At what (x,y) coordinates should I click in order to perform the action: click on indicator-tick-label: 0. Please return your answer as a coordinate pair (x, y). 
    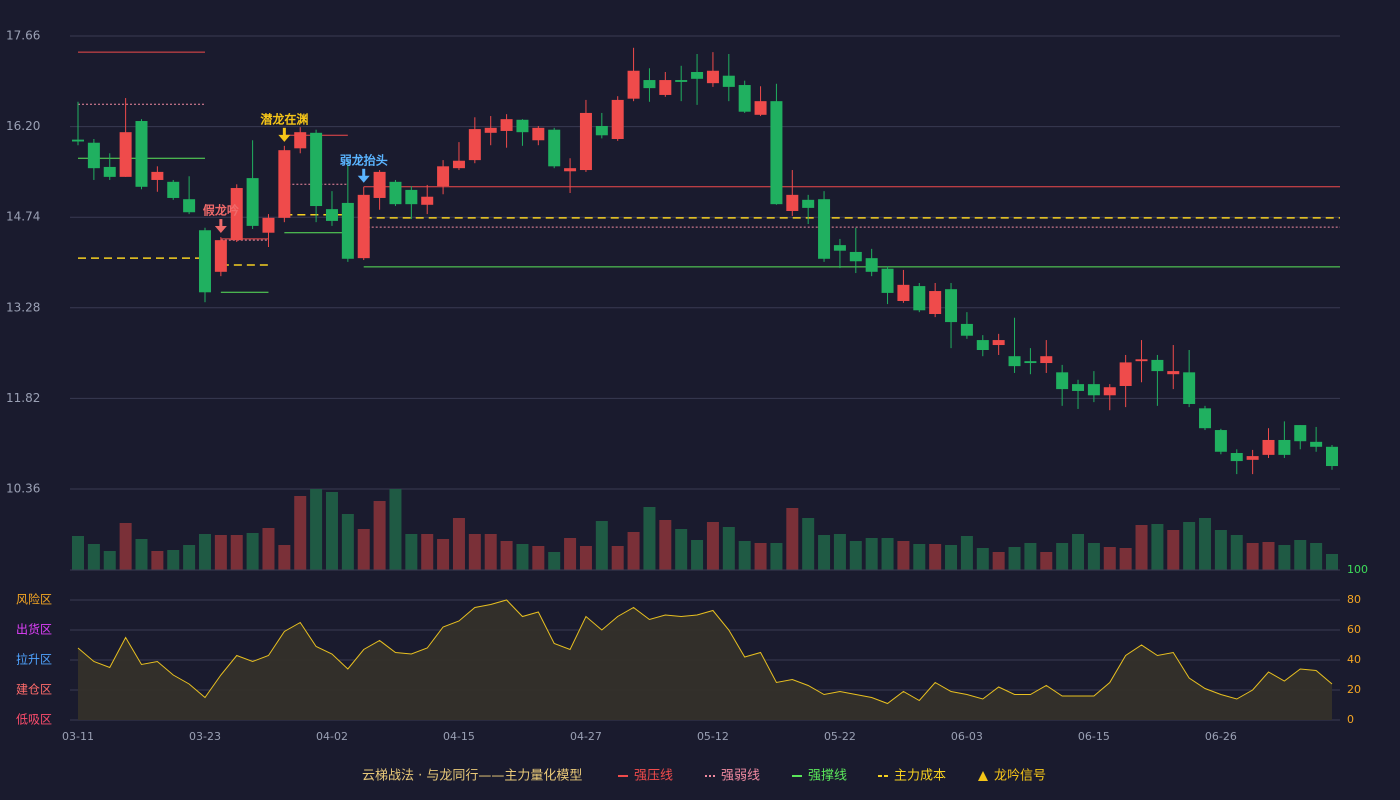
    Looking at the image, I should click on (1350, 719).